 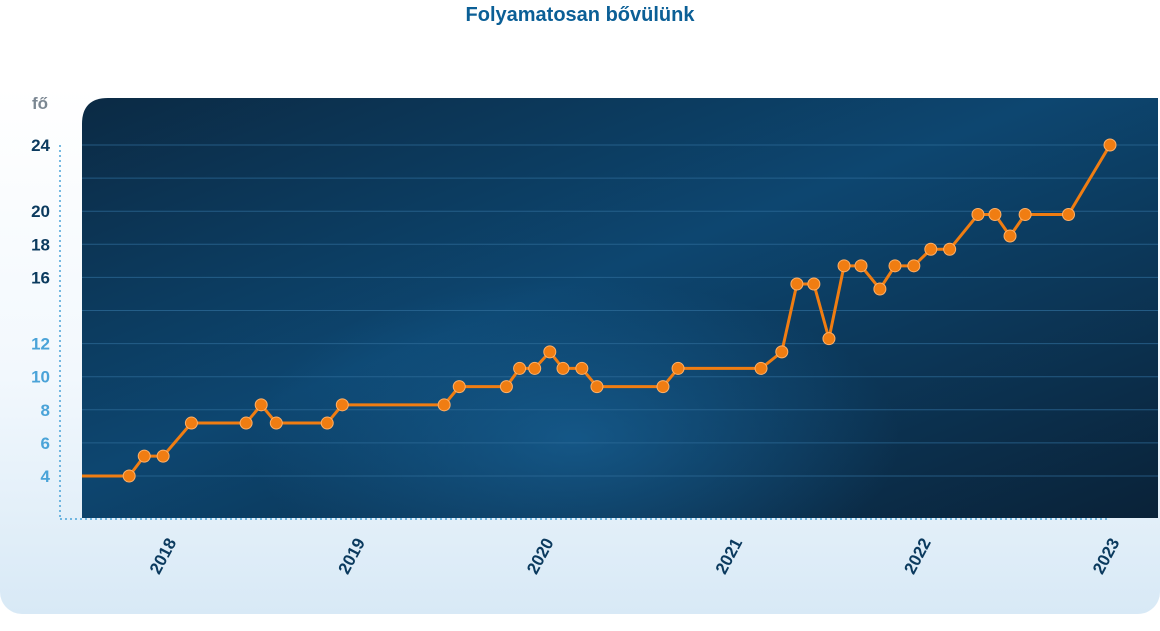 I want to click on x-tick-label: 2022, so click(x=917, y=556).